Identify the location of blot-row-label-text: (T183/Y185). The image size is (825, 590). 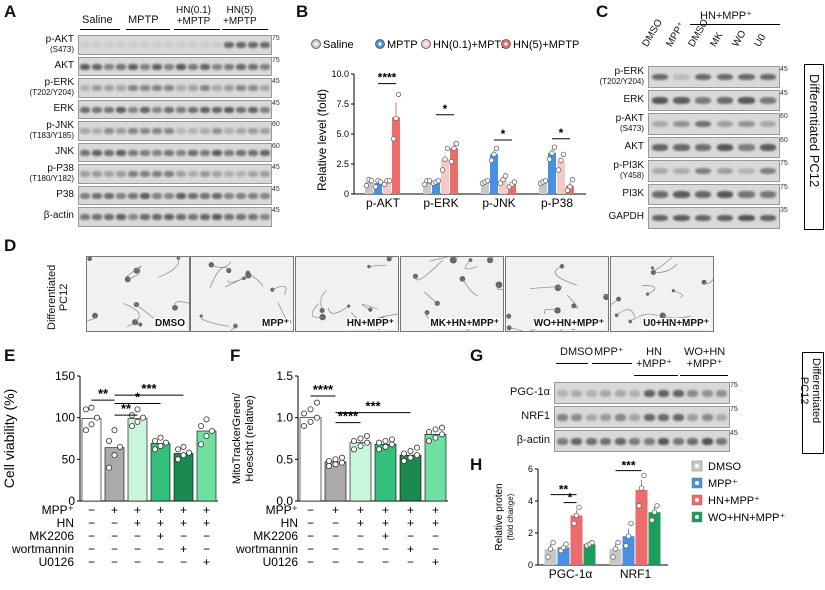
(51, 135).